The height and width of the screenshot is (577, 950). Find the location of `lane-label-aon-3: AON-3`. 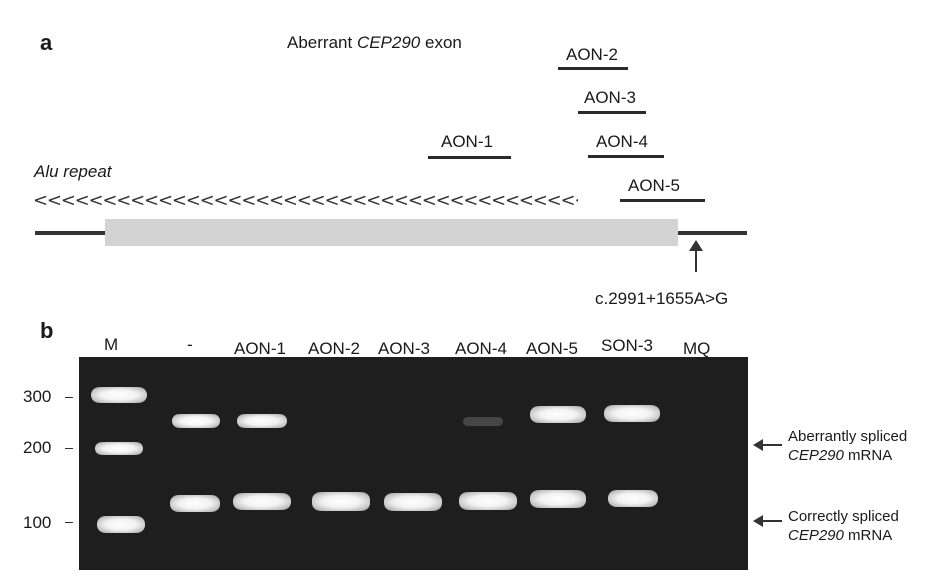

lane-label-aon-3: AON-3 is located at coordinates (404, 348).